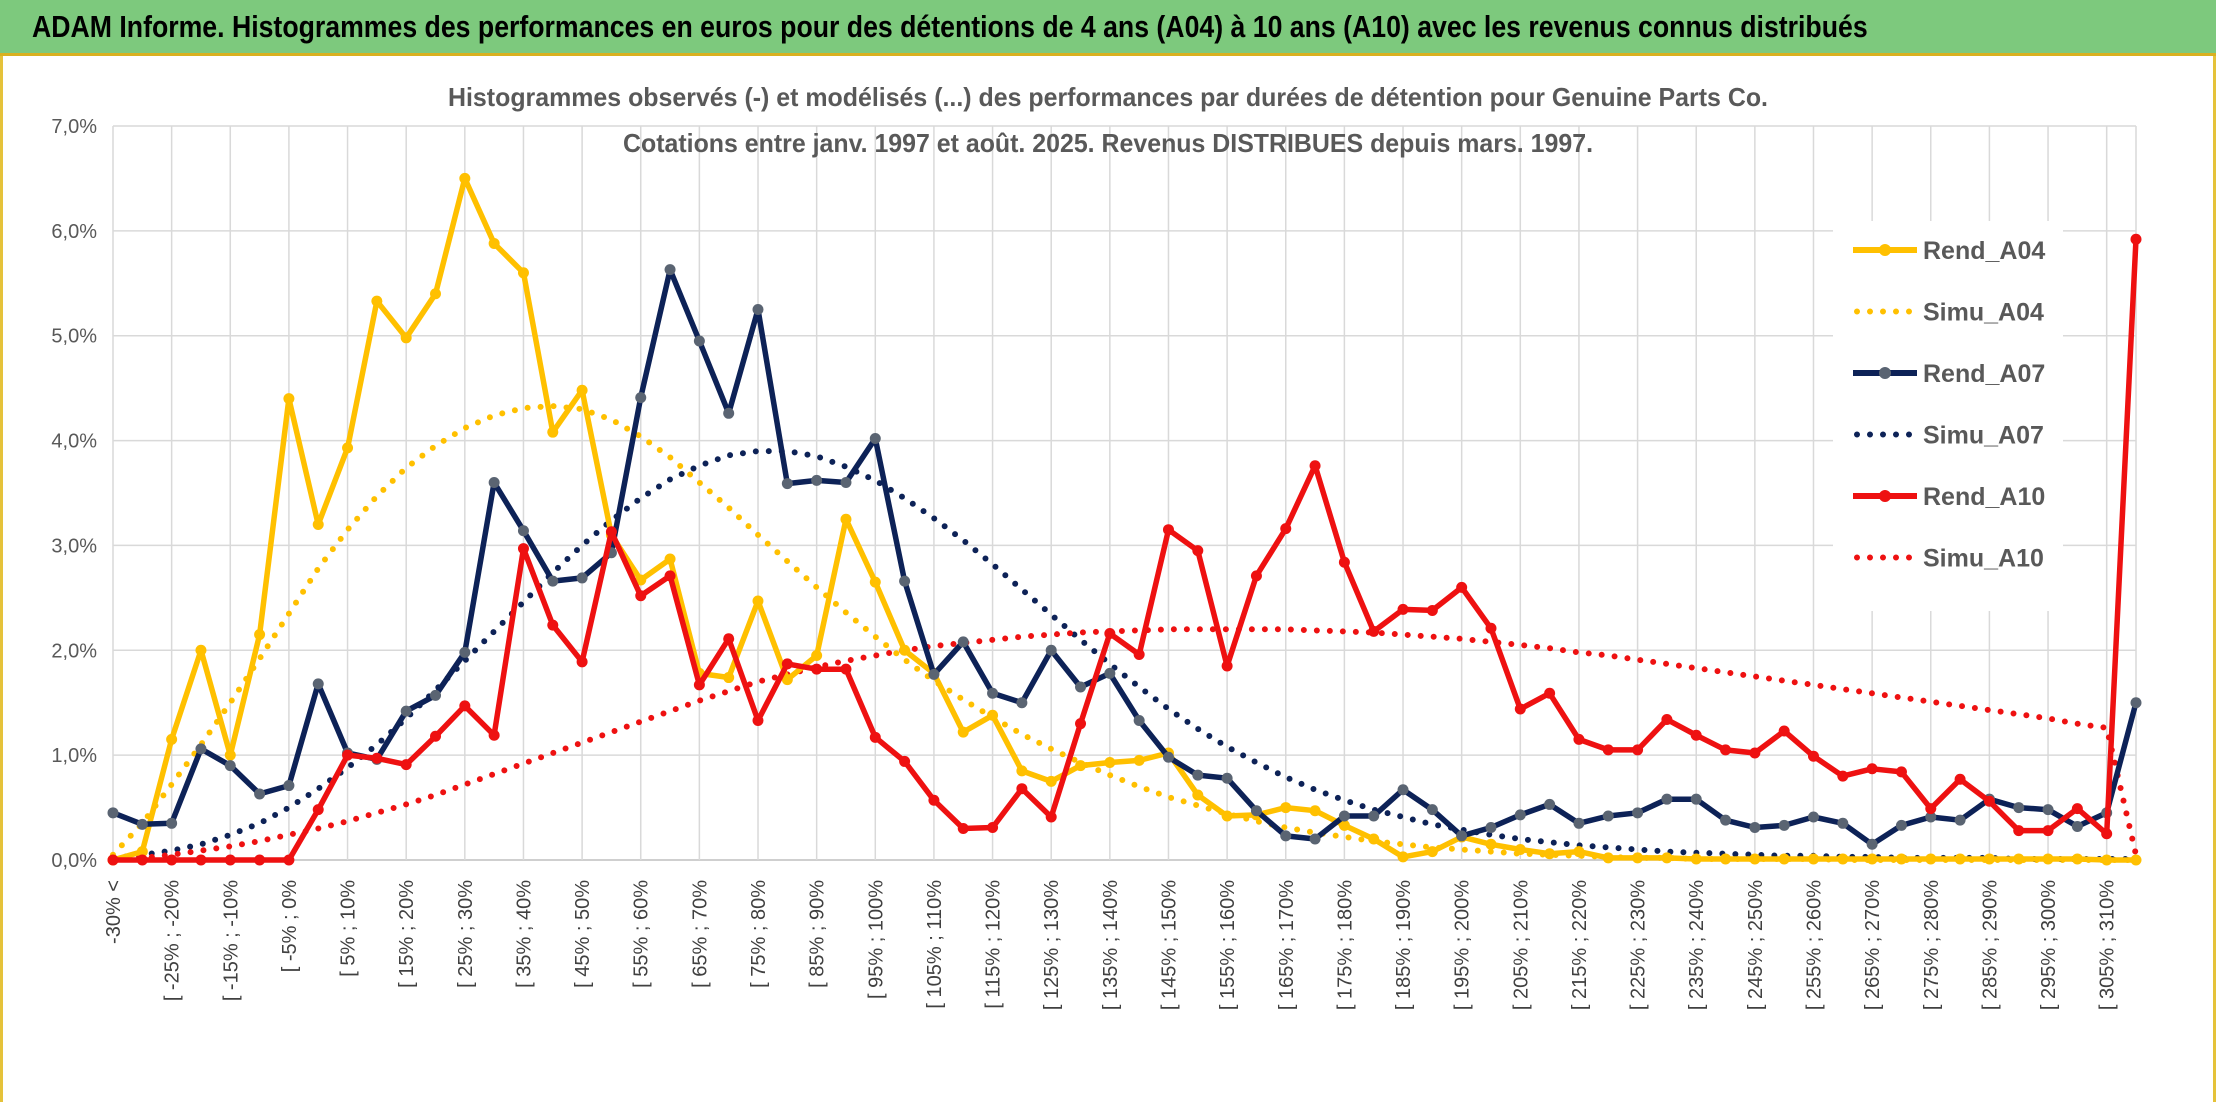 This screenshot has height=1102, width=2216. I want to click on legend-label-simu-a07: Simu_A07, so click(1983, 436).